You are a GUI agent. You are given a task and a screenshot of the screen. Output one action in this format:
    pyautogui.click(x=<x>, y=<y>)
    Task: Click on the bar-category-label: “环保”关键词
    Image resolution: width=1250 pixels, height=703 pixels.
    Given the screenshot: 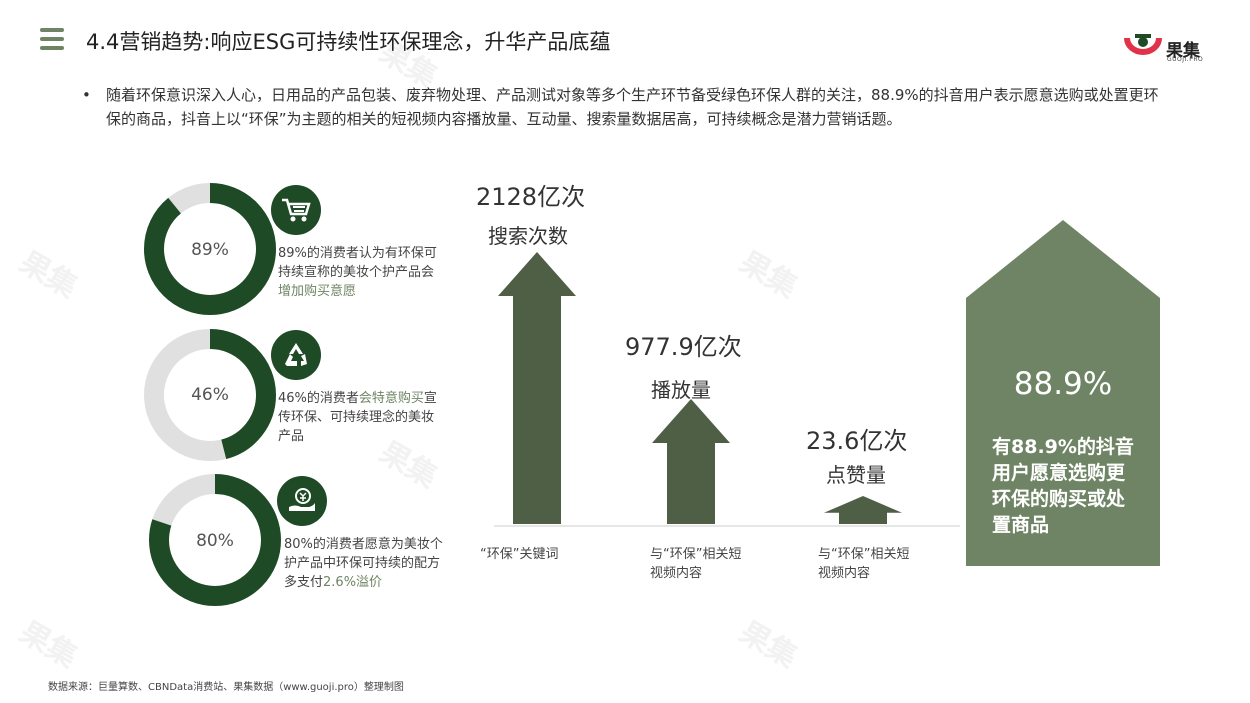 What is the action you would take?
    pyautogui.click(x=519, y=554)
    